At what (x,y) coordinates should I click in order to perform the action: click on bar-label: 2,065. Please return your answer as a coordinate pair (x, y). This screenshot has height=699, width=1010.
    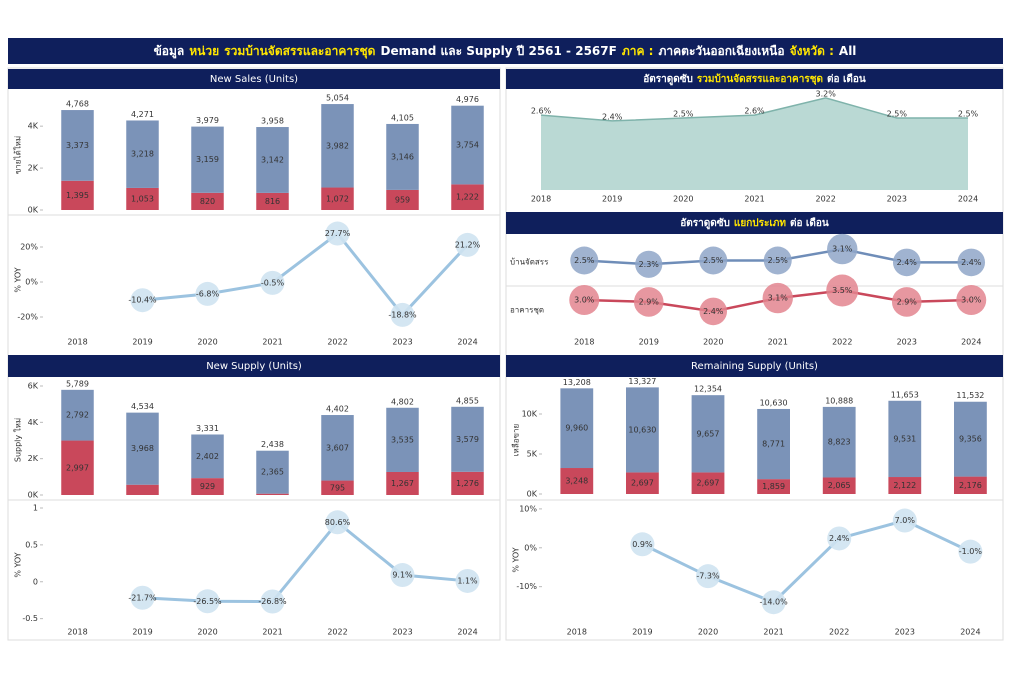
    Looking at the image, I should click on (839, 485).